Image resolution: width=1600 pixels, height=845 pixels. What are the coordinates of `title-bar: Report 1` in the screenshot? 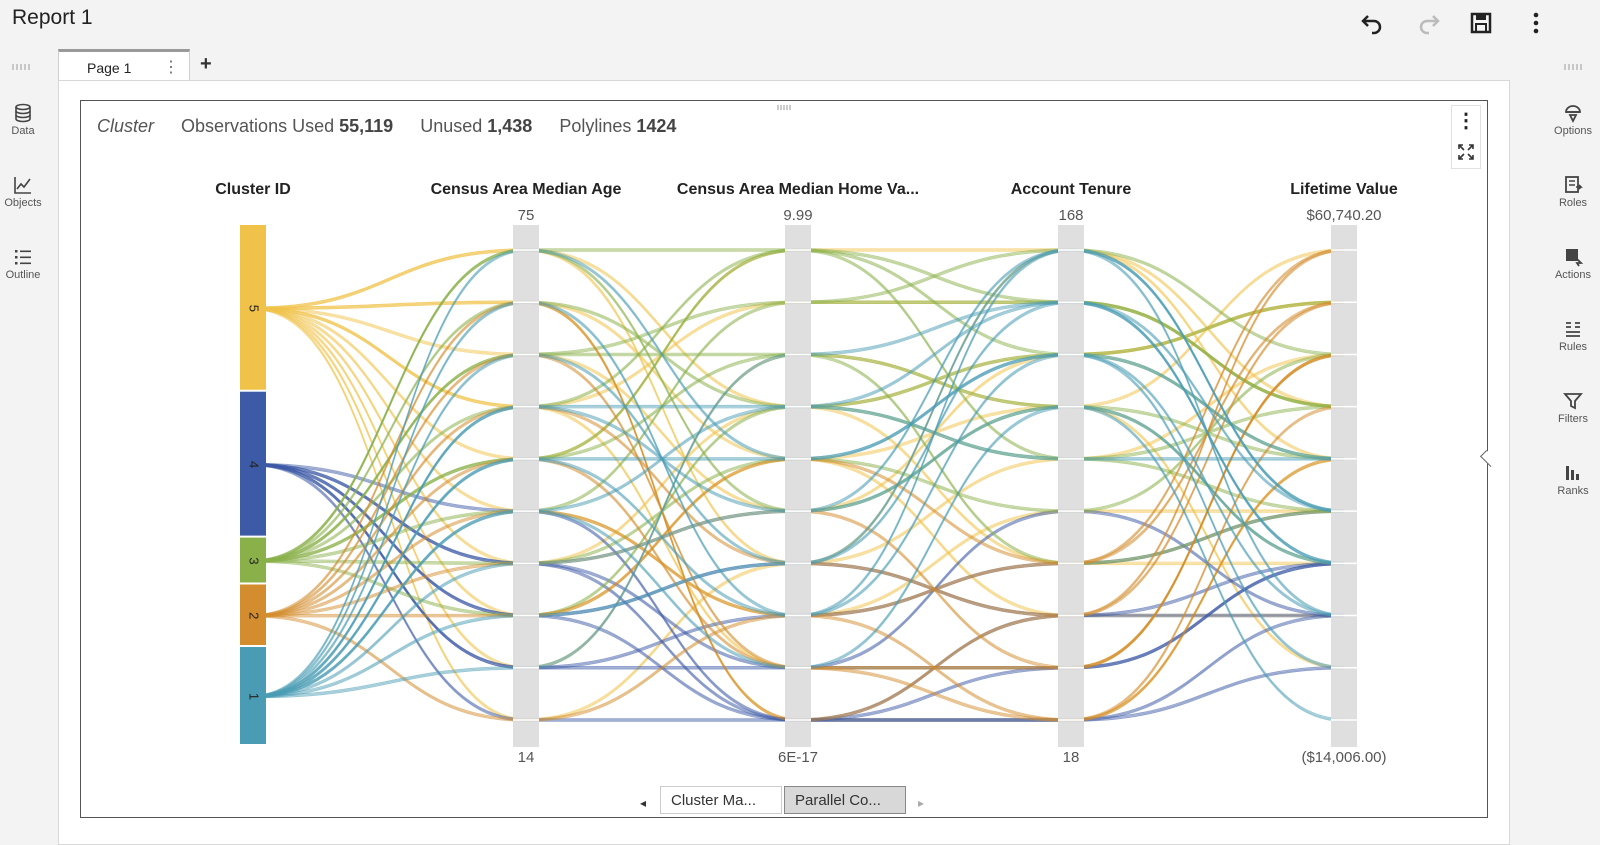 It's located at (800, 22).